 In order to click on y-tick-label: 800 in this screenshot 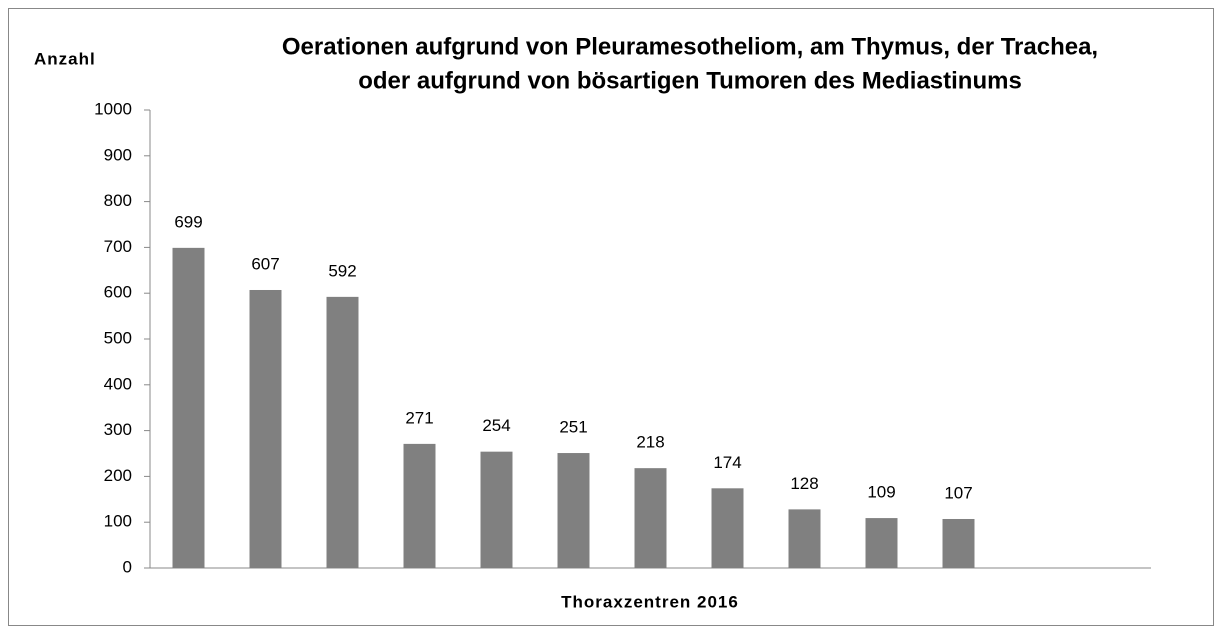, I will do `click(118, 200)`.